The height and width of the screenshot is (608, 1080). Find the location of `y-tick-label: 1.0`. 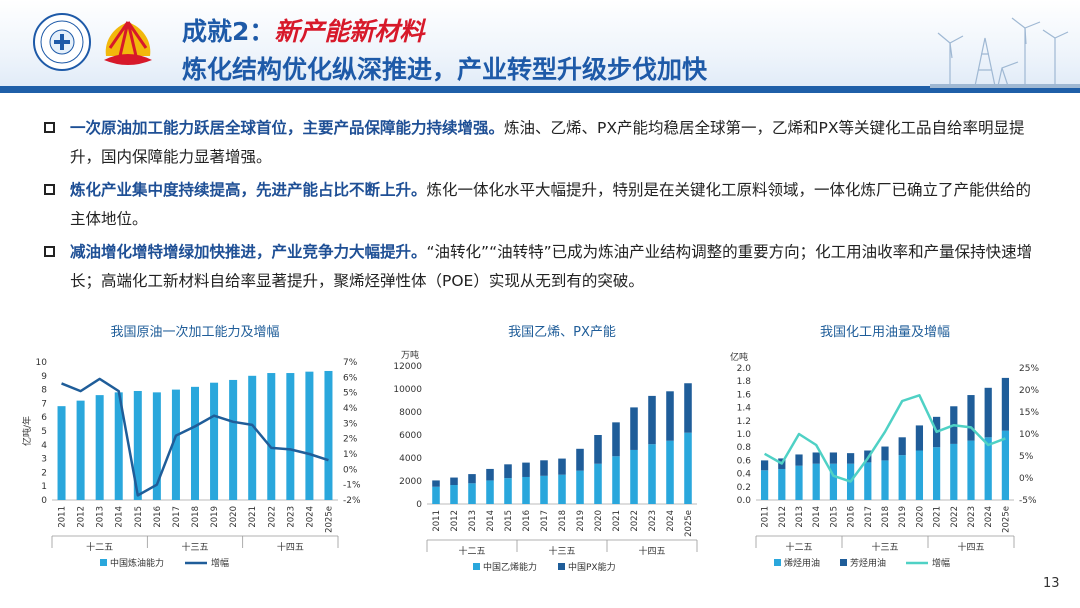

y-tick-label: 1.0 is located at coordinates (744, 435).